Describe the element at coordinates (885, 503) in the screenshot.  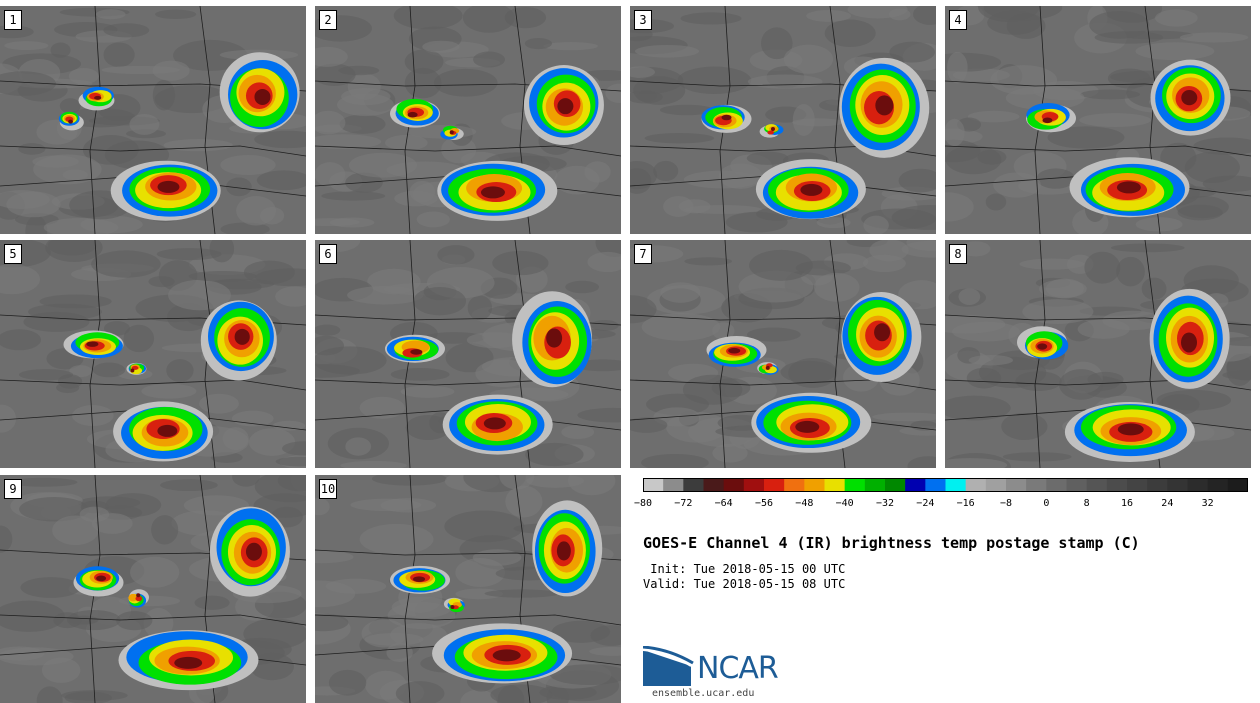
I see `colorbar-tick-label: −32` at that location.